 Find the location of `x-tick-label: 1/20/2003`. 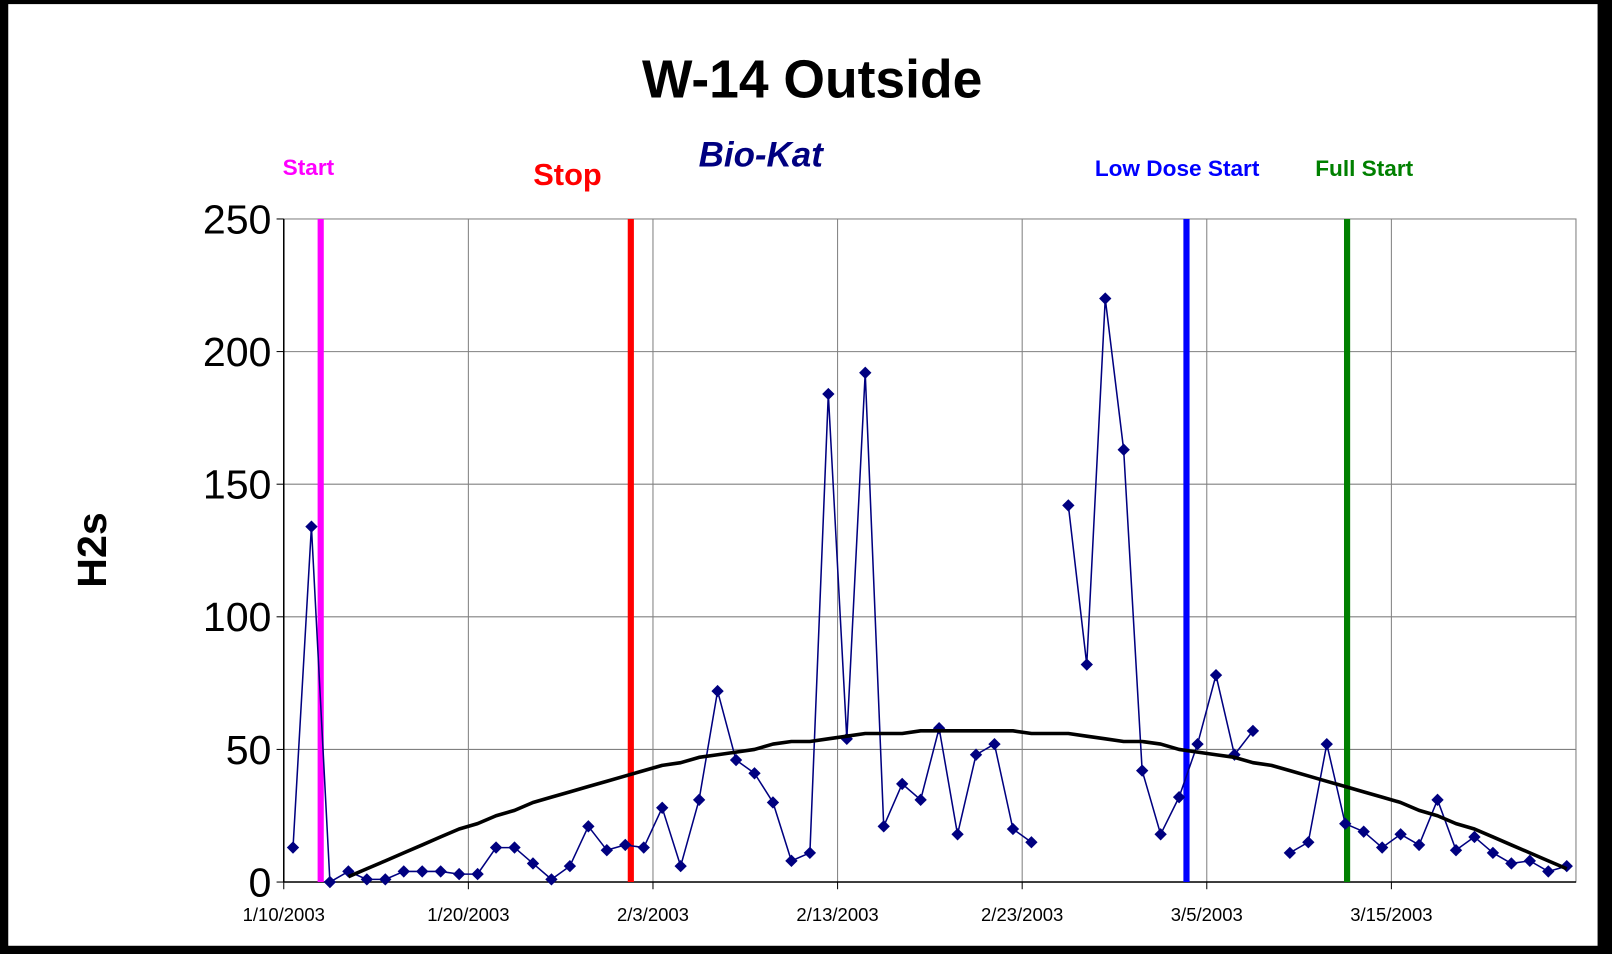

x-tick-label: 1/20/2003 is located at coordinates (468, 914).